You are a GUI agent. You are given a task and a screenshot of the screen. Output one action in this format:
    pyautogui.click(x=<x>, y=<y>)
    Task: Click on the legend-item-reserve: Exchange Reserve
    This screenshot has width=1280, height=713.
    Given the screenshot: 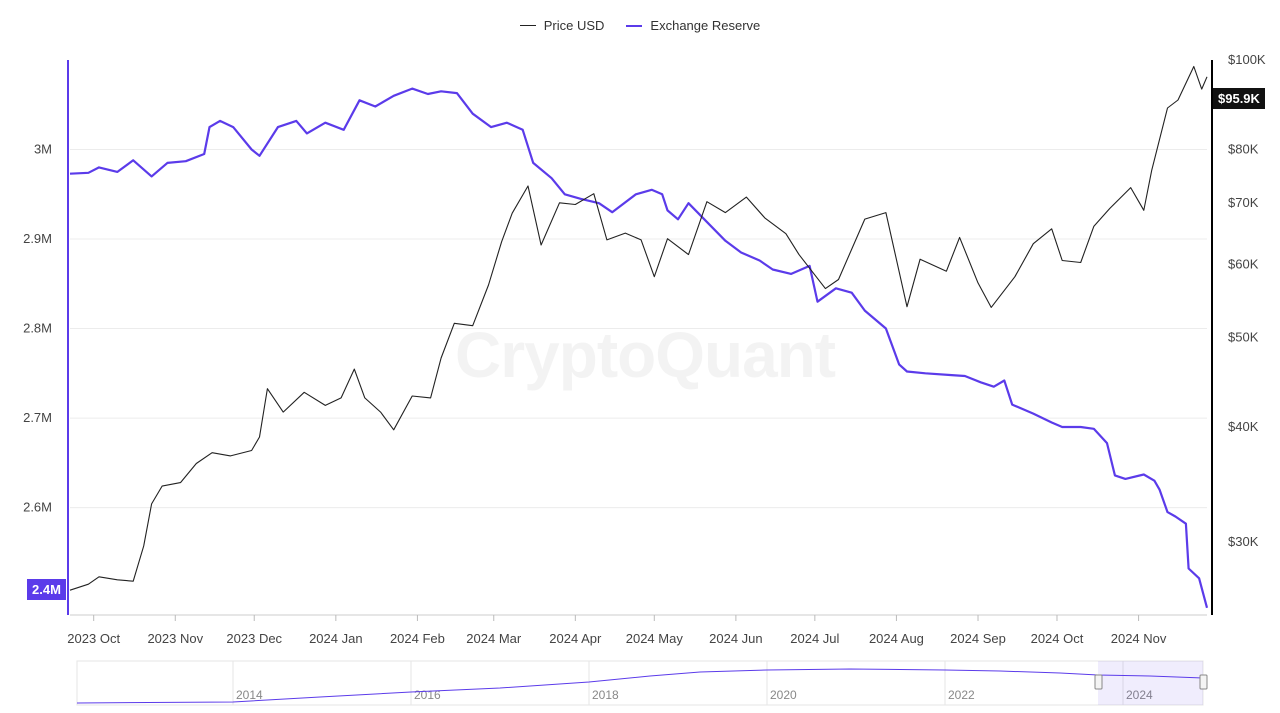 What is the action you would take?
    pyautogui.click(x=693, y=25)
    